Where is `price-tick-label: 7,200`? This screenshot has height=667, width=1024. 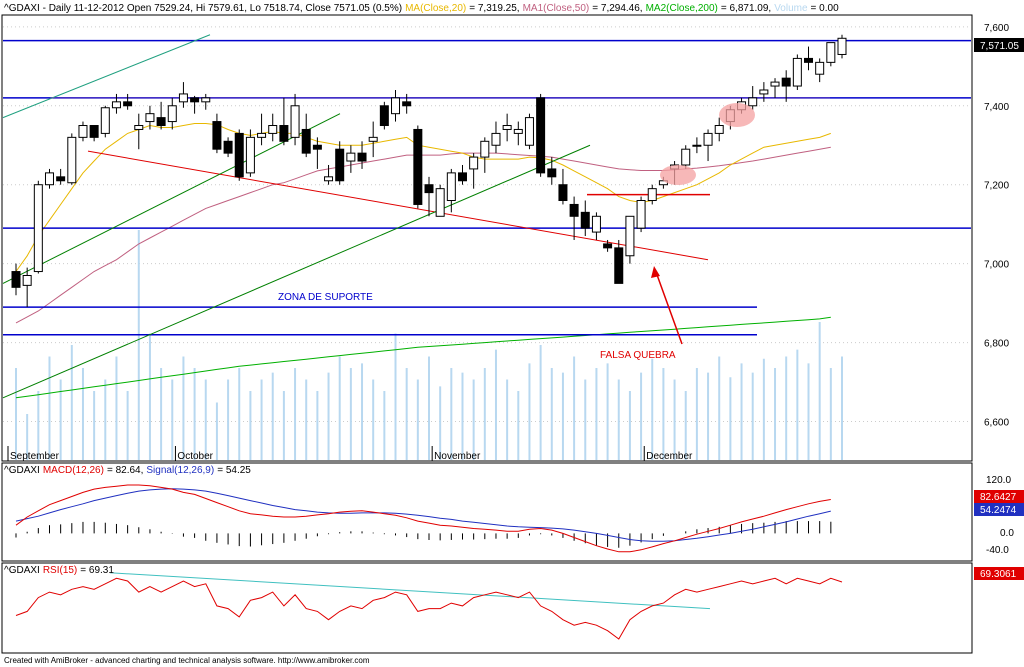
price-tick-label: 7,200 is located at coordinates (996, 186).